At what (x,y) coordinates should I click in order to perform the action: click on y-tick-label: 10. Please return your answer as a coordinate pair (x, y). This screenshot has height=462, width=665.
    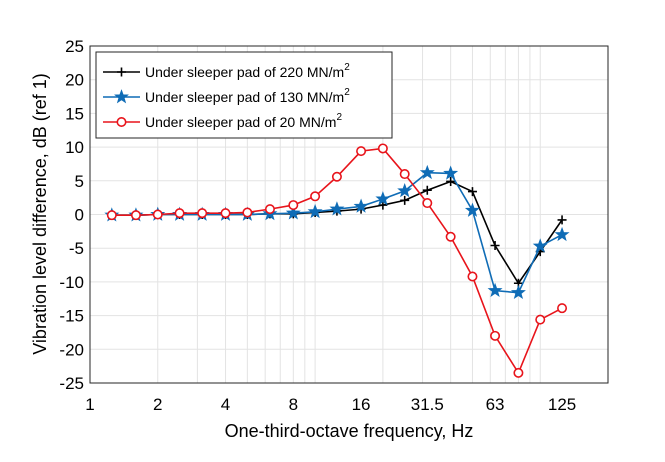
    Looking at the image, I should click on (74, 147).